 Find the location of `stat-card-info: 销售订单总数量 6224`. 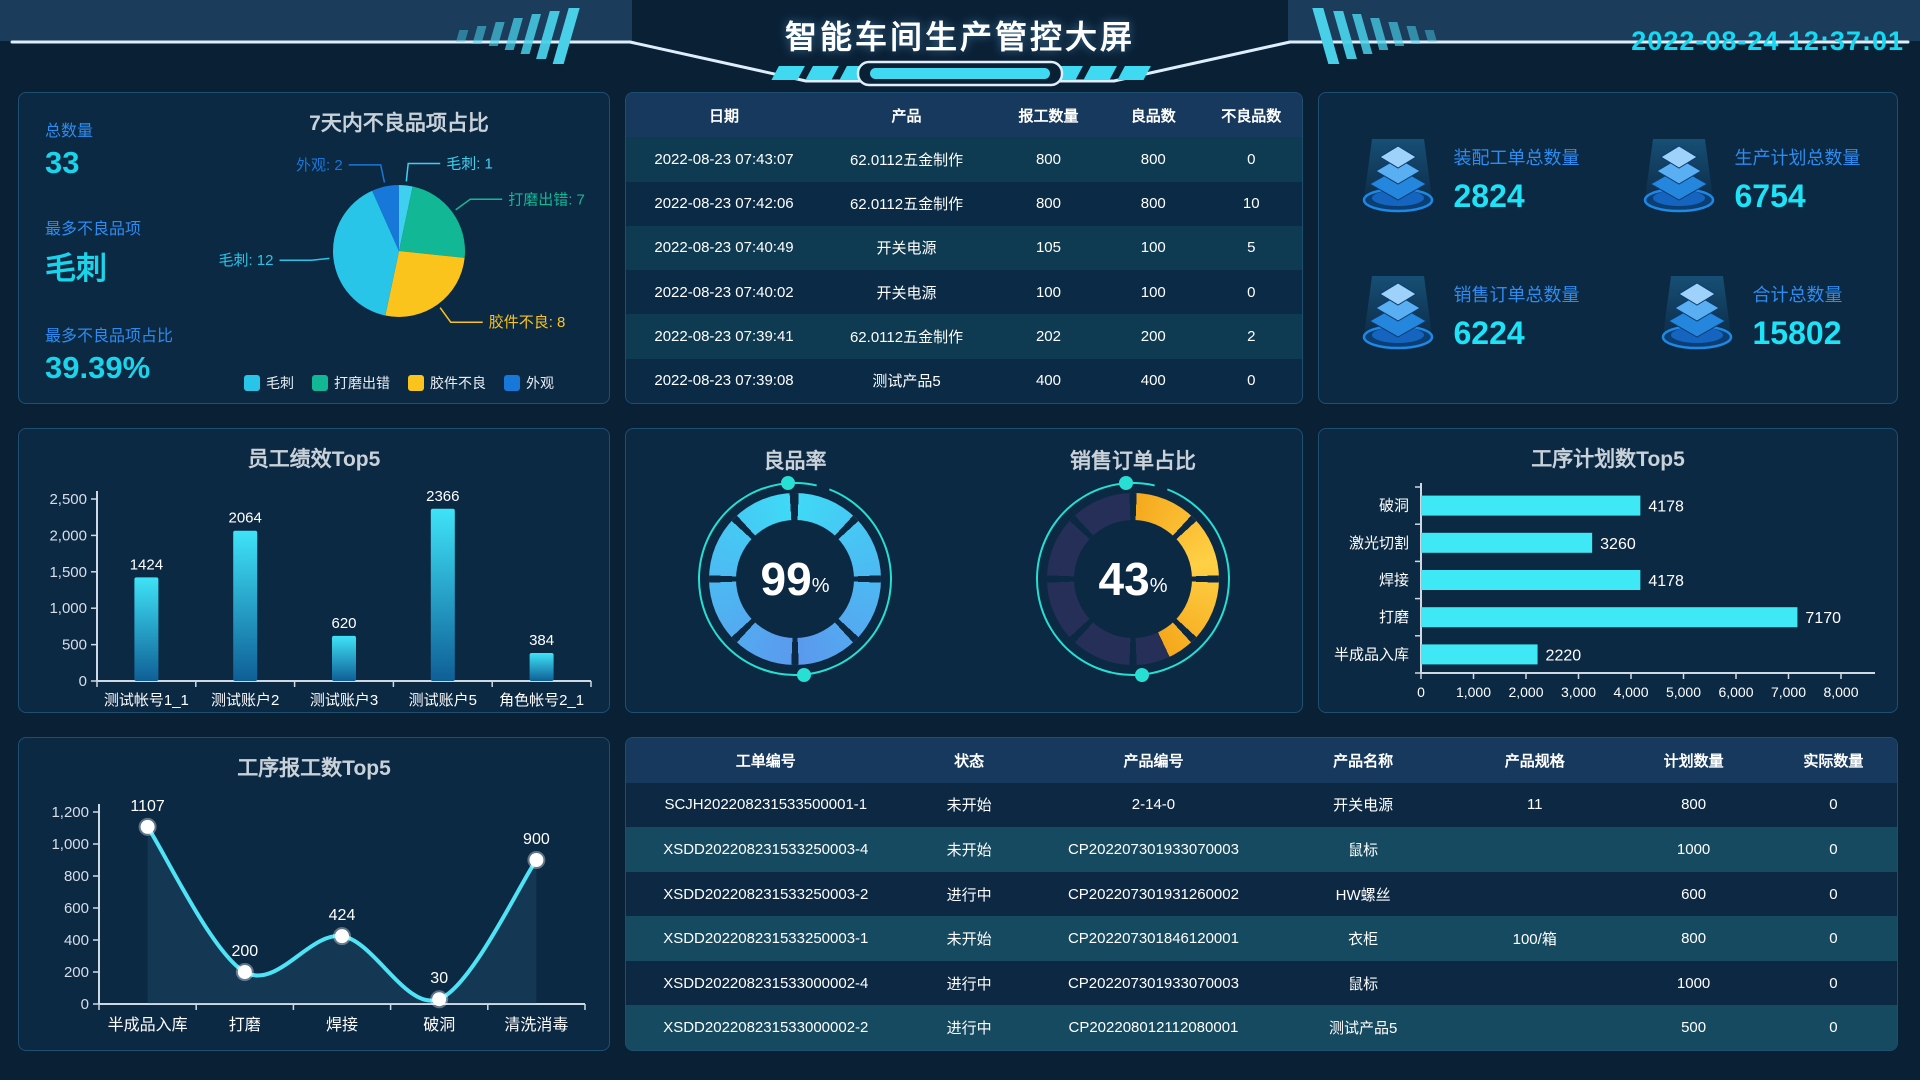

stat-card-info: 销售订单总数量 6224 is located at coordinates (1517, 316).